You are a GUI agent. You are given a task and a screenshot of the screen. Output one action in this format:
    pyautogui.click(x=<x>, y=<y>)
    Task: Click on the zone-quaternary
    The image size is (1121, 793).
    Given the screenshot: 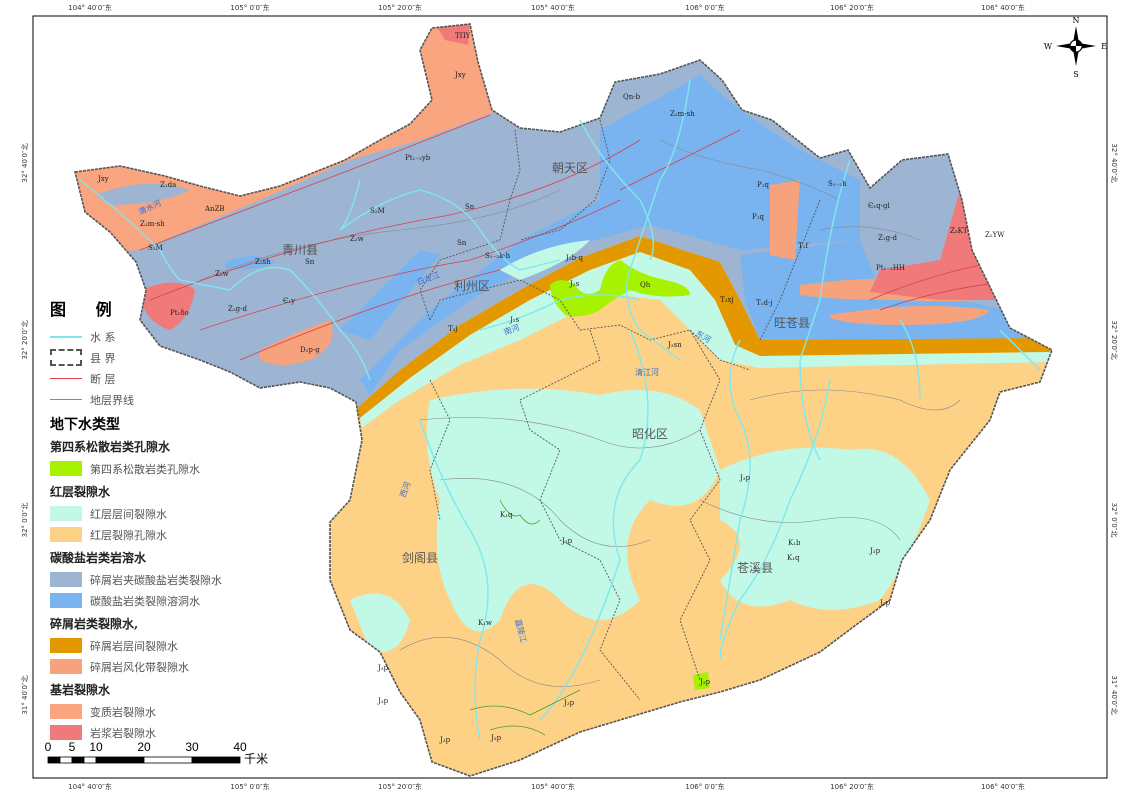 What is the action you would take?
    pyautogui.click(x=620, y=288)
    